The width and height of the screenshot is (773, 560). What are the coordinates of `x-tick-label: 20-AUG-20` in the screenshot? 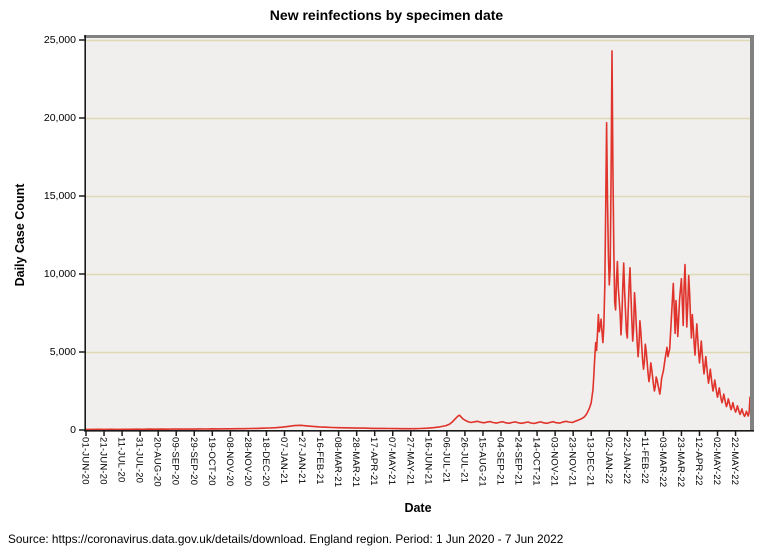 It's located at (157, 462).